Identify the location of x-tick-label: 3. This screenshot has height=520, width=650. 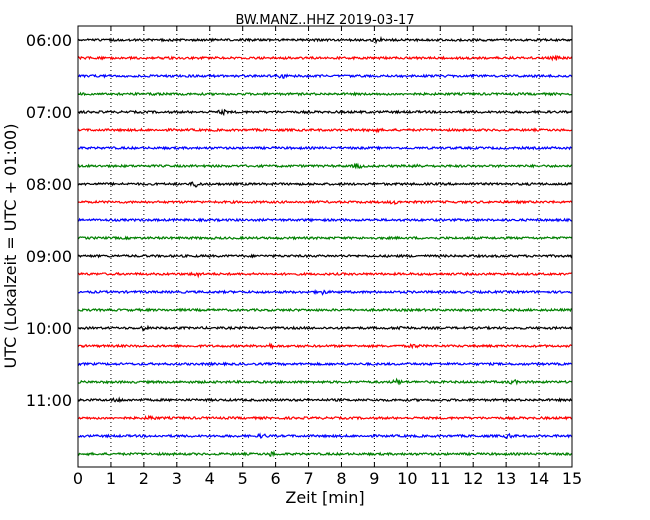
(177, 478).